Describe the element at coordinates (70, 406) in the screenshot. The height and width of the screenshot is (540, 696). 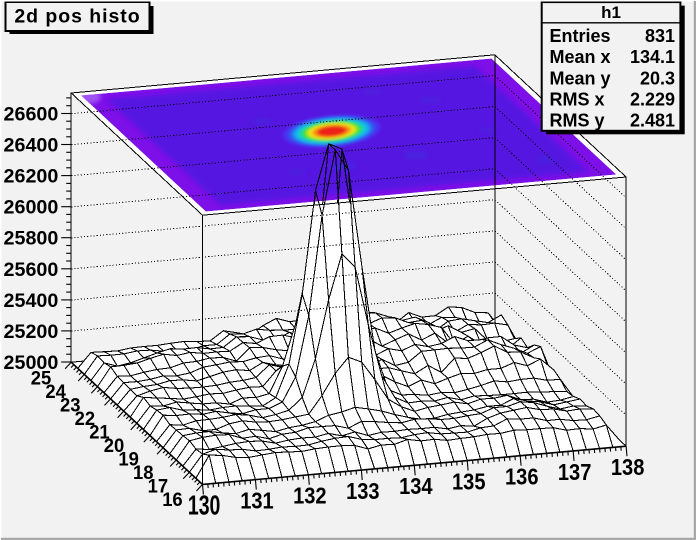
I see `svg-text: 23` at that location.